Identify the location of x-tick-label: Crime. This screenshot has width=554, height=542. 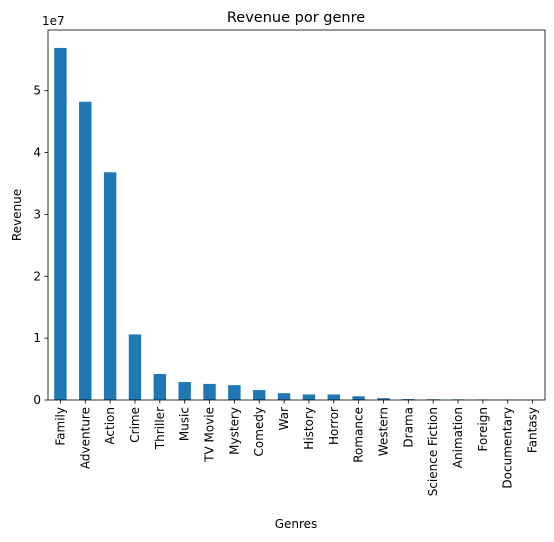
(135, 425).